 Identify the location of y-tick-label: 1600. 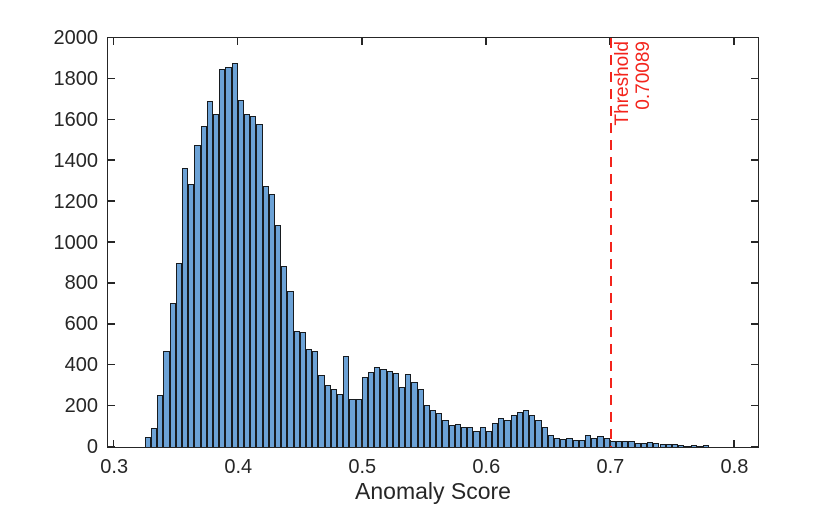
(76, 119).